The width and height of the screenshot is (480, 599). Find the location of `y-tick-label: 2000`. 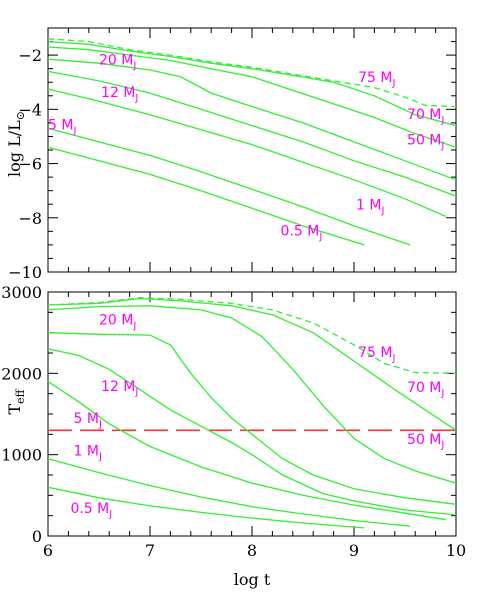

y-tick-label: 2000 is located at coordinates (21, 373).